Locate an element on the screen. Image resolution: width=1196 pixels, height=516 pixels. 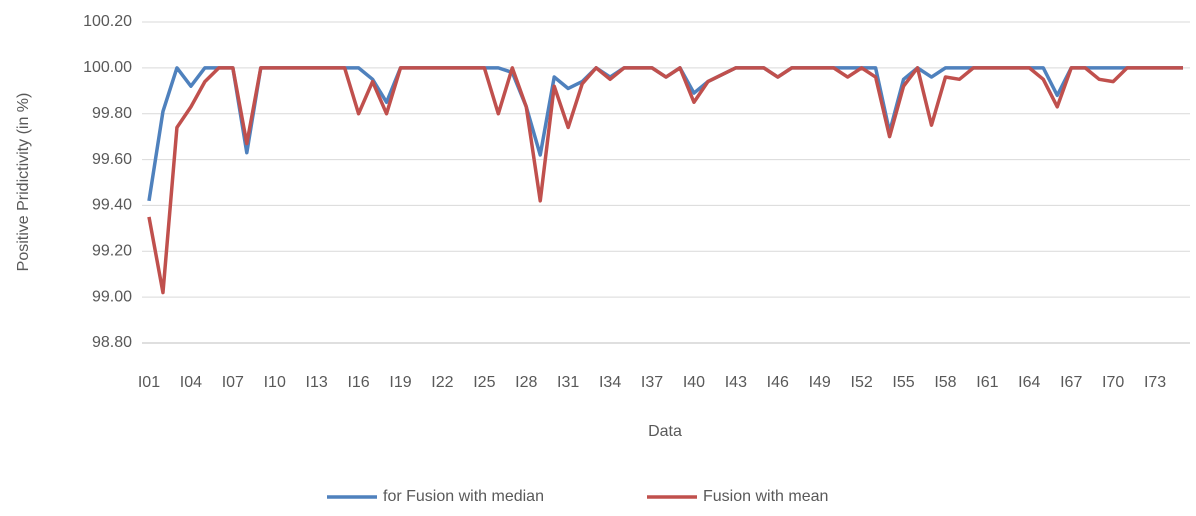
x-tick-label: I73 is located at coordinates (1155, 382).